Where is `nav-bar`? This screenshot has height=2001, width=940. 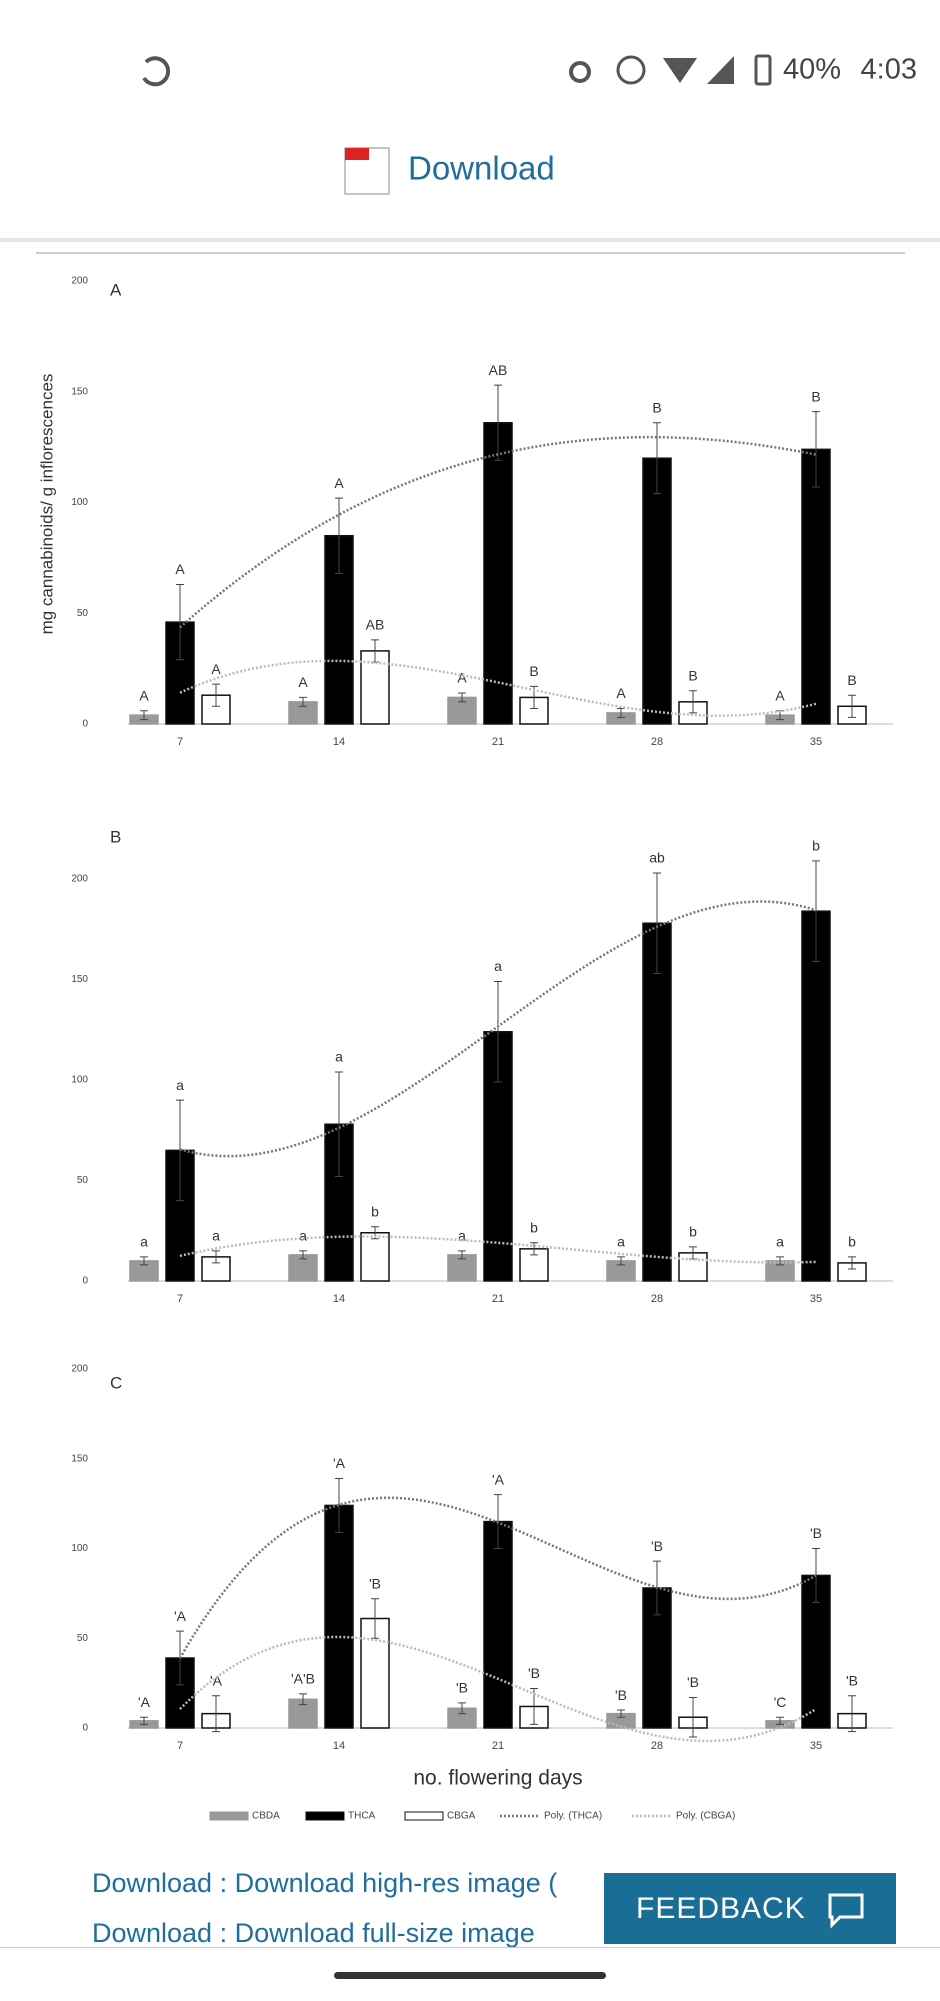 nav-bar is located at coordinates (470, 1974).